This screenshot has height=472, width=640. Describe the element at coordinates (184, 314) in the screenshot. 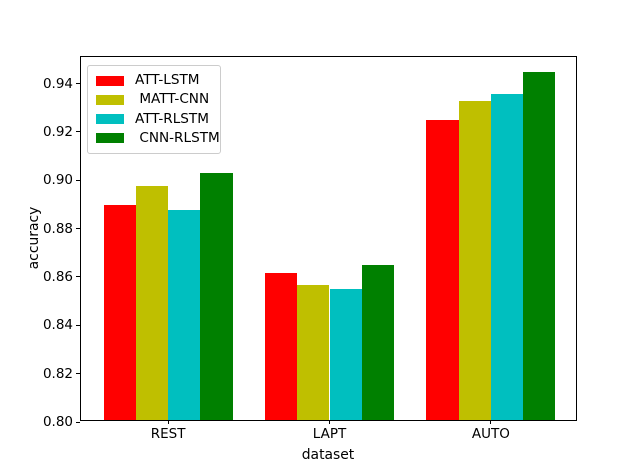

I see `bar-att-rlstm-rest` at that location.